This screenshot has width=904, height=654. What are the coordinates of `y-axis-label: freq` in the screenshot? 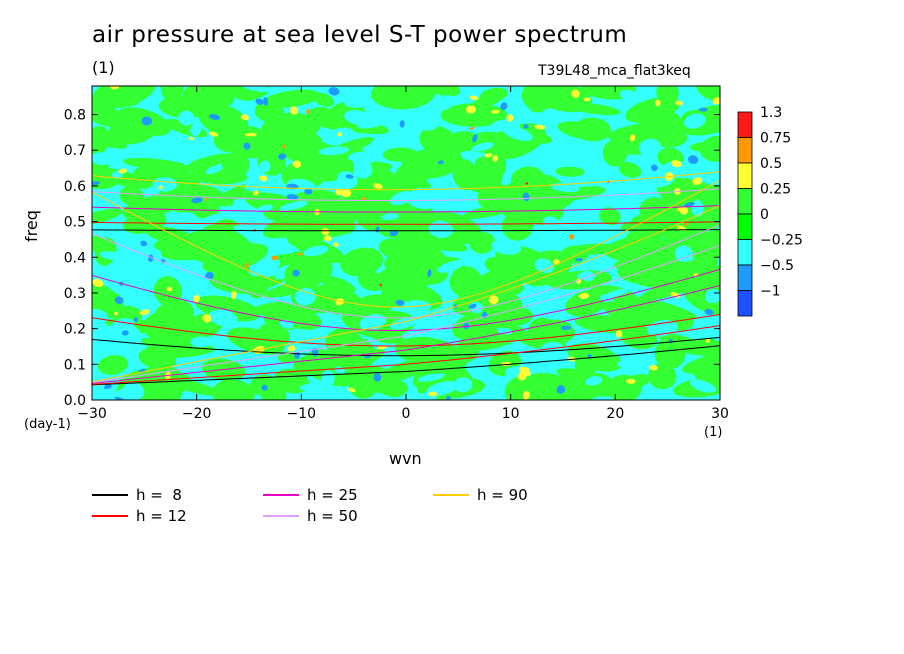 It's located at (31, 226).